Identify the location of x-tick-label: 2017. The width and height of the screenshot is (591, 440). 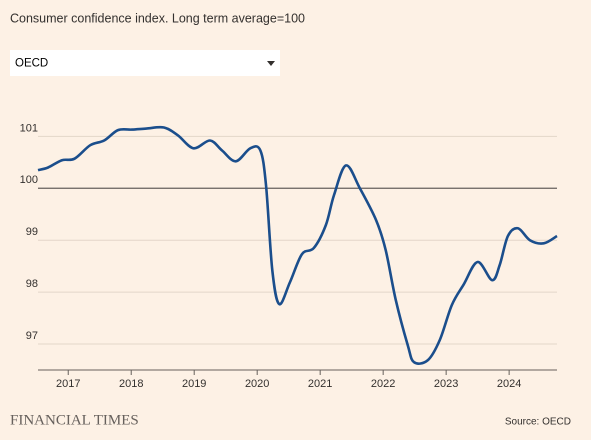
(68, 384).